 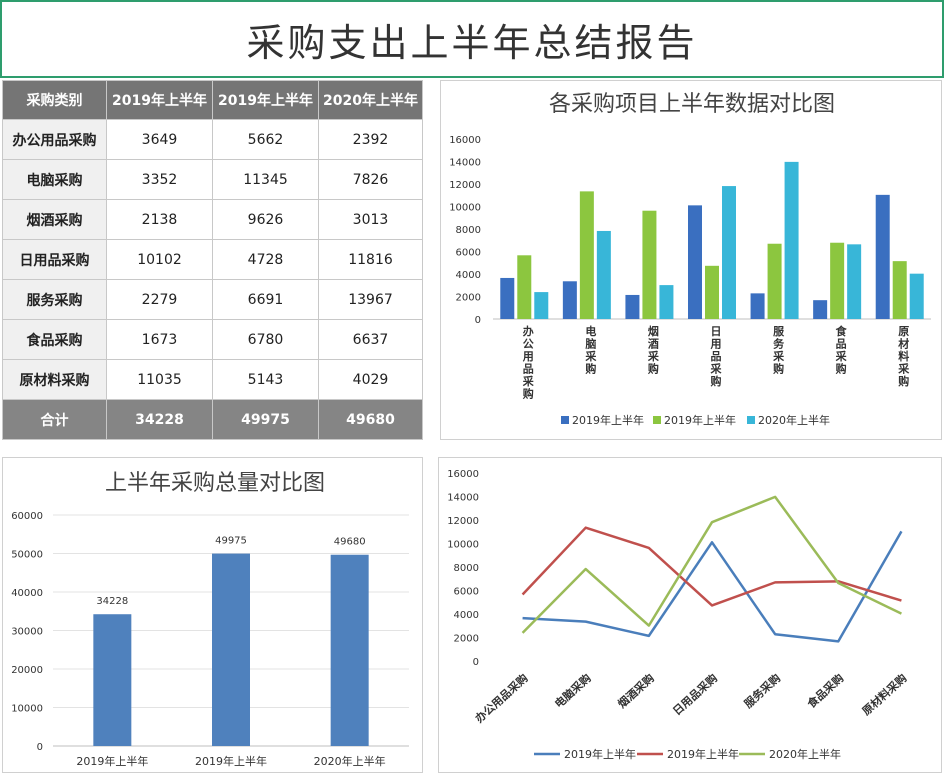 What do you see at coordinates (159, 339) in the screenshot?
I see `value-cell: 1673` at bounding box center [159, 339].